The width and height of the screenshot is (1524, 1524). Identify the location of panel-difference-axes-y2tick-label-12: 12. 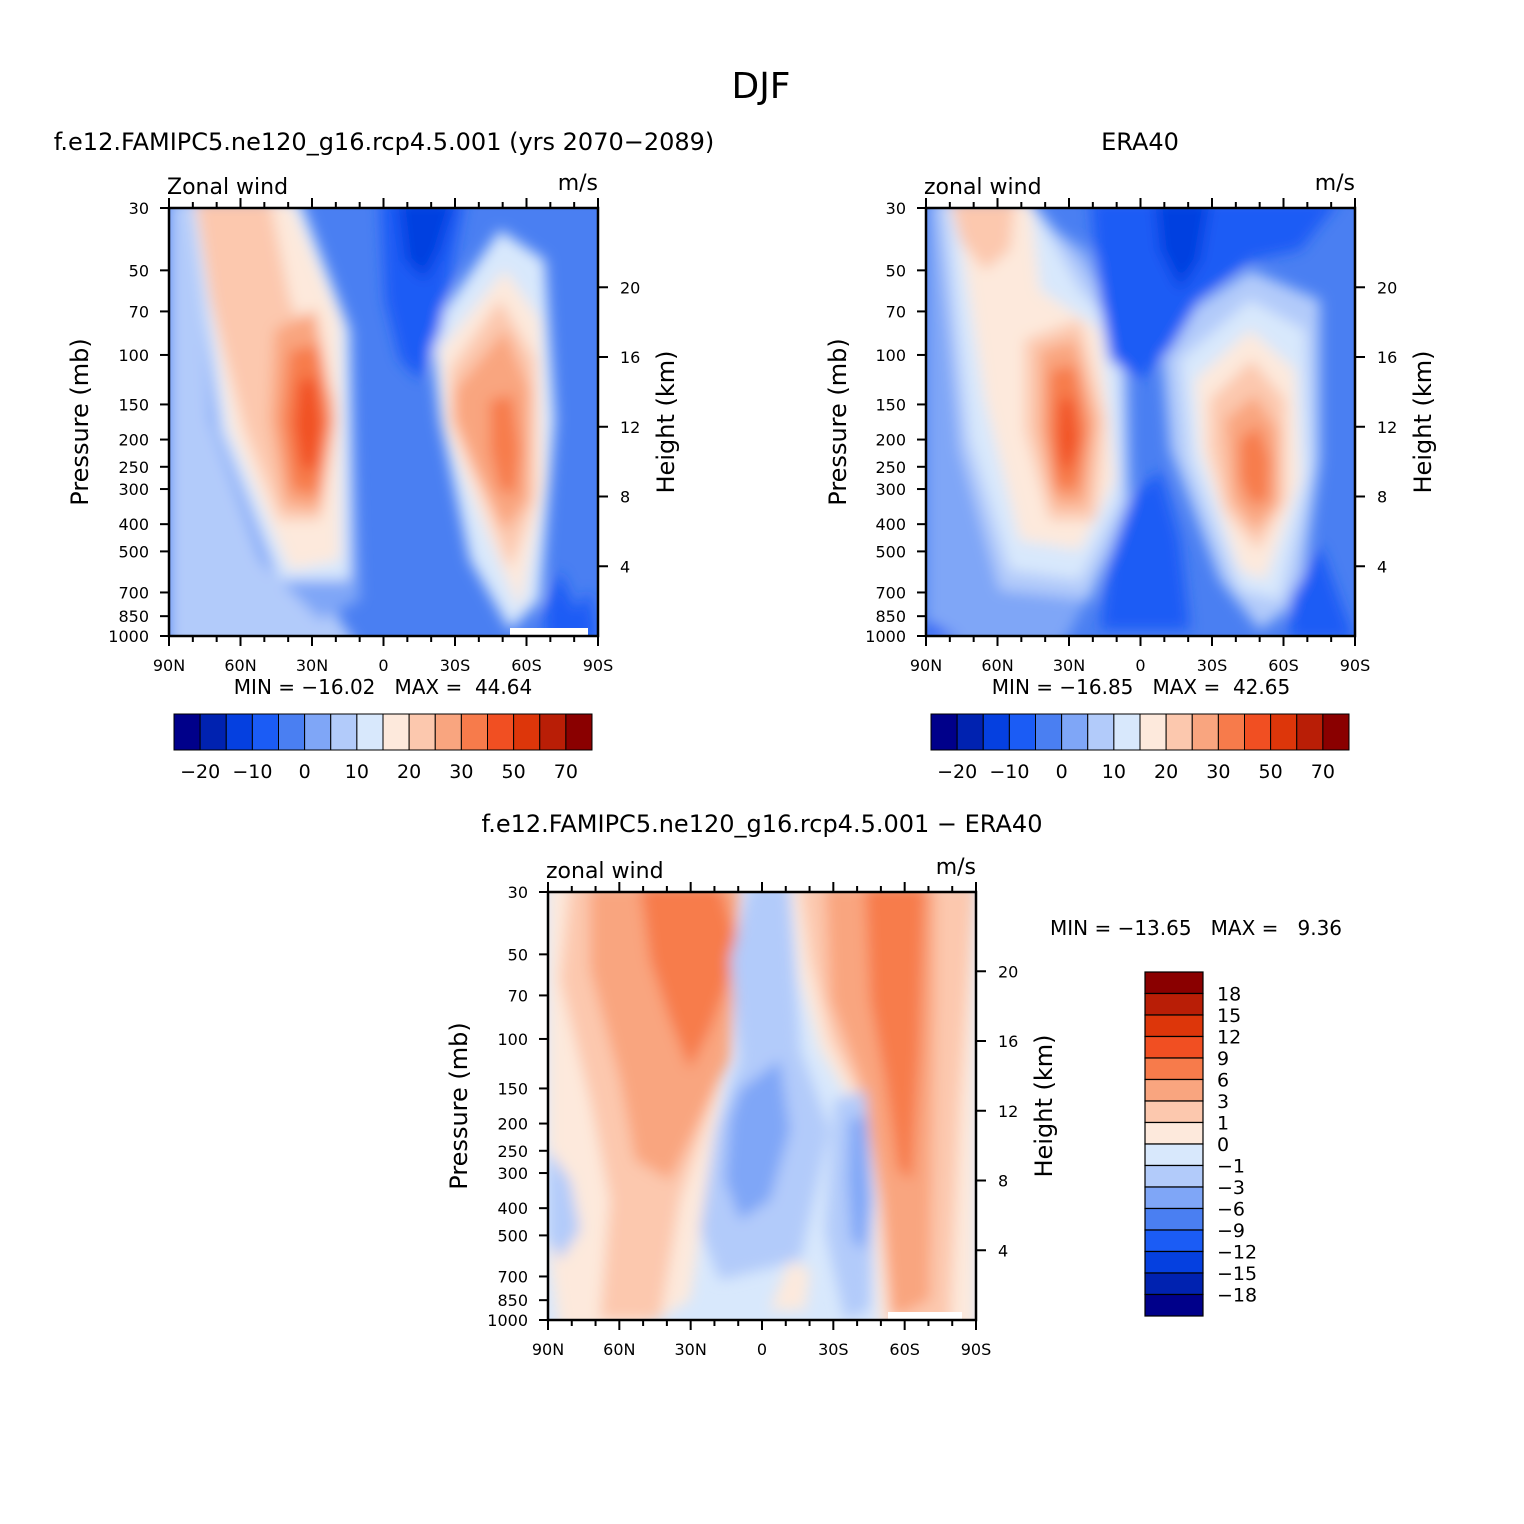
(1008, 1111).